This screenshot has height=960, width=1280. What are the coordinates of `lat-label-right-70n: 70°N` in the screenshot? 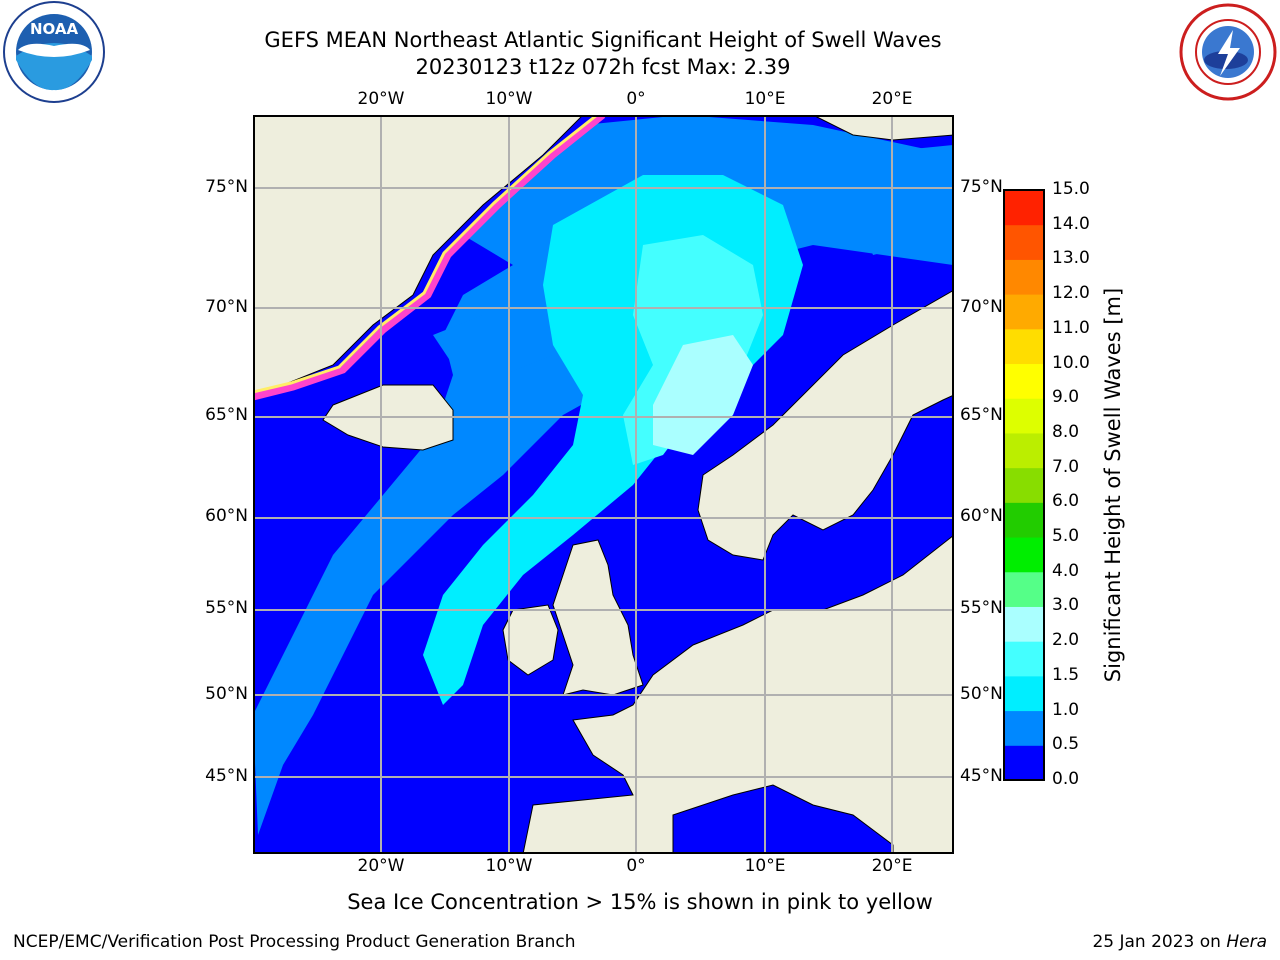 It's located at (981, 307).